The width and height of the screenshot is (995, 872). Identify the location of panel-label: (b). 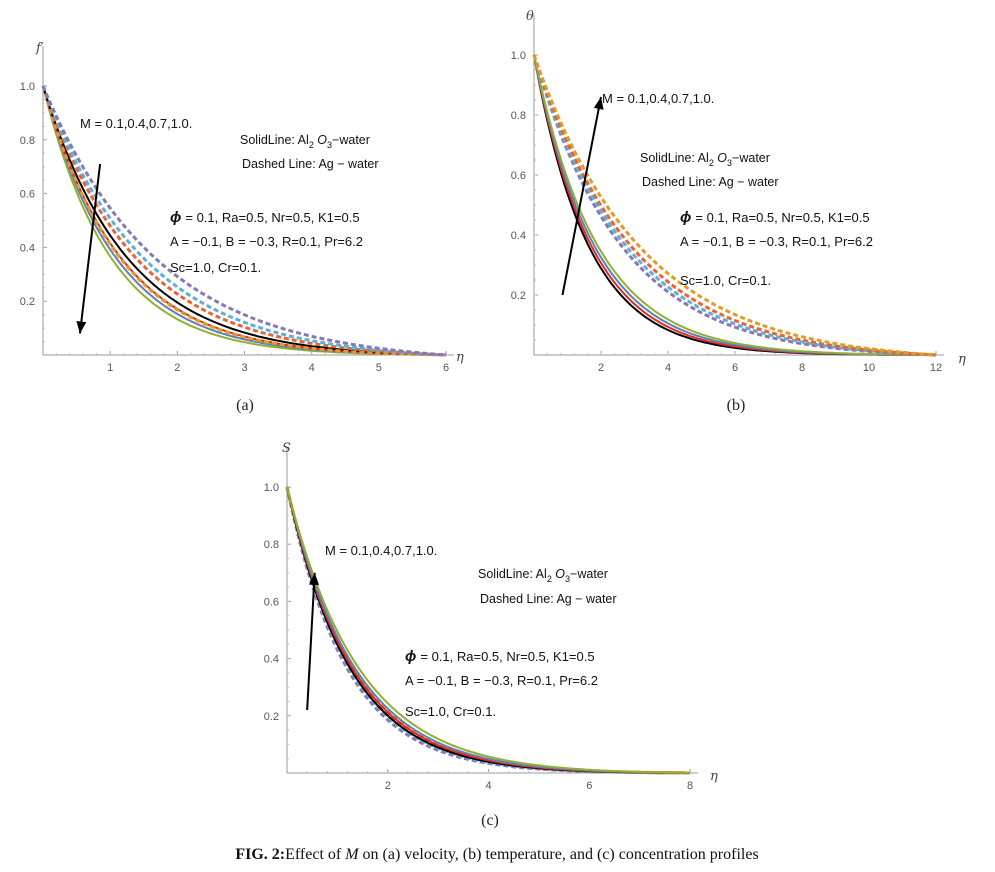
(736, 405).